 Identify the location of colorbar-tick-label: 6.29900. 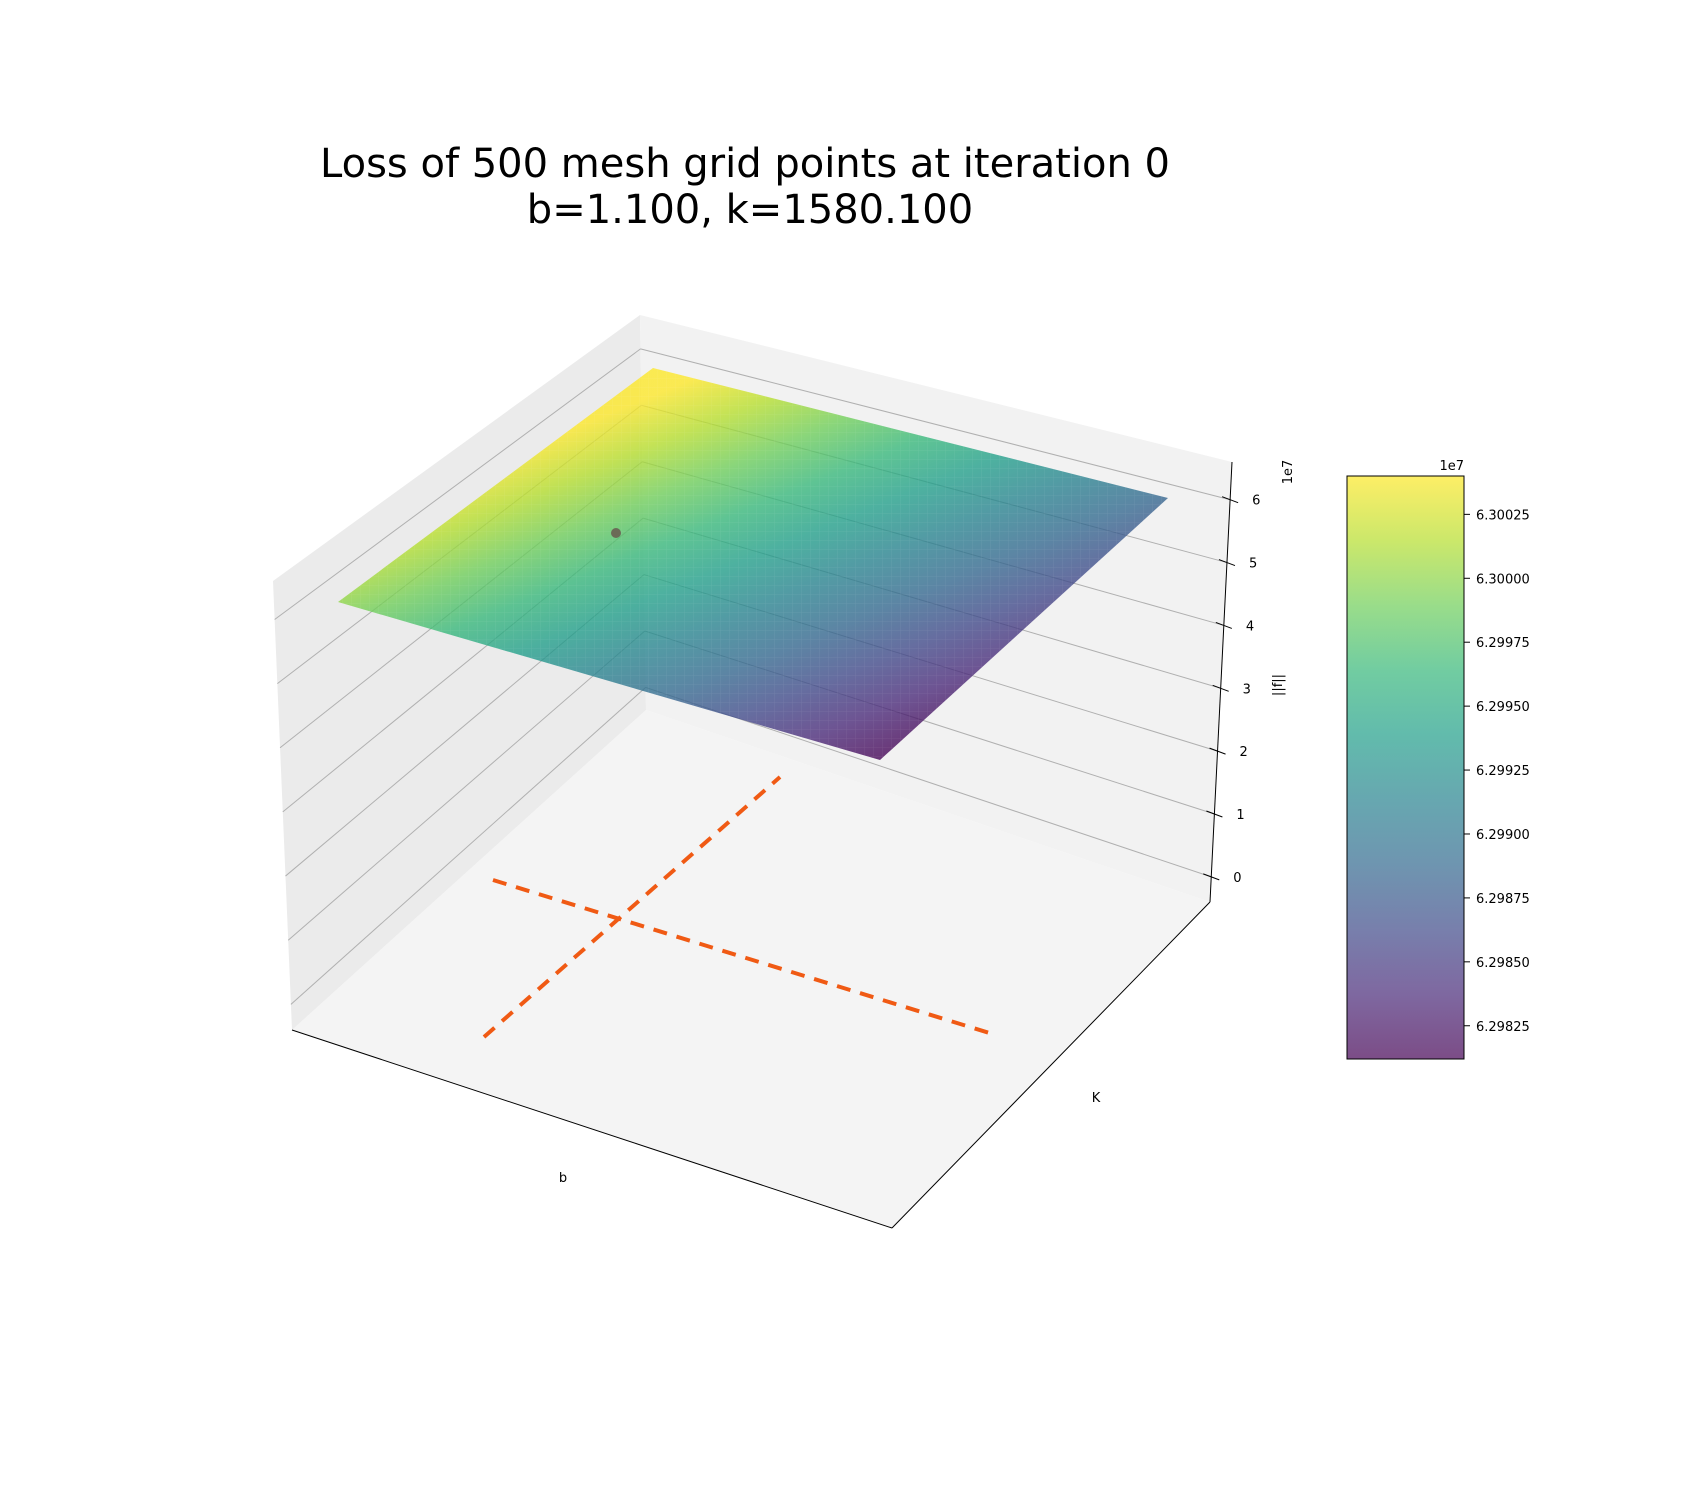
(1503, 835).